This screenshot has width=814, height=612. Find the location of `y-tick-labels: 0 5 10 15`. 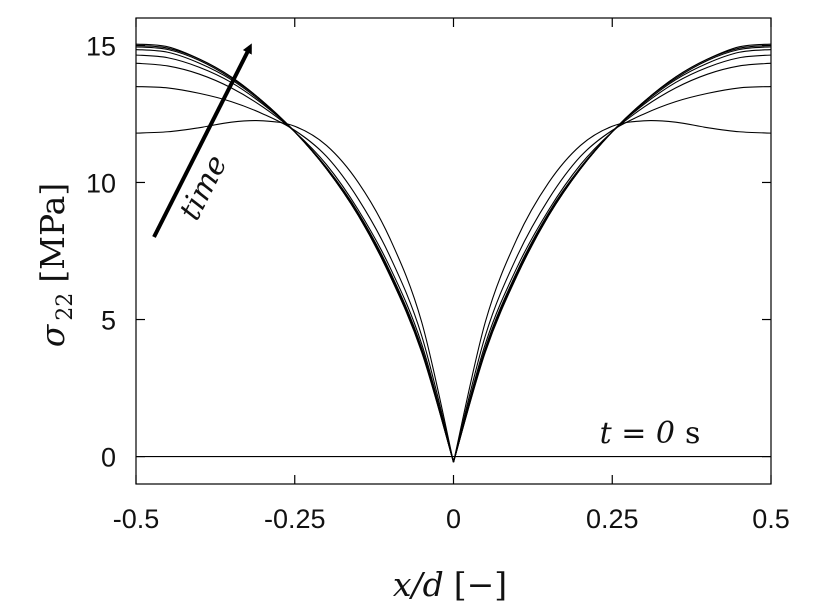

y-tick-labels: 0 5 10 15 is located at coordinates (101, 251).